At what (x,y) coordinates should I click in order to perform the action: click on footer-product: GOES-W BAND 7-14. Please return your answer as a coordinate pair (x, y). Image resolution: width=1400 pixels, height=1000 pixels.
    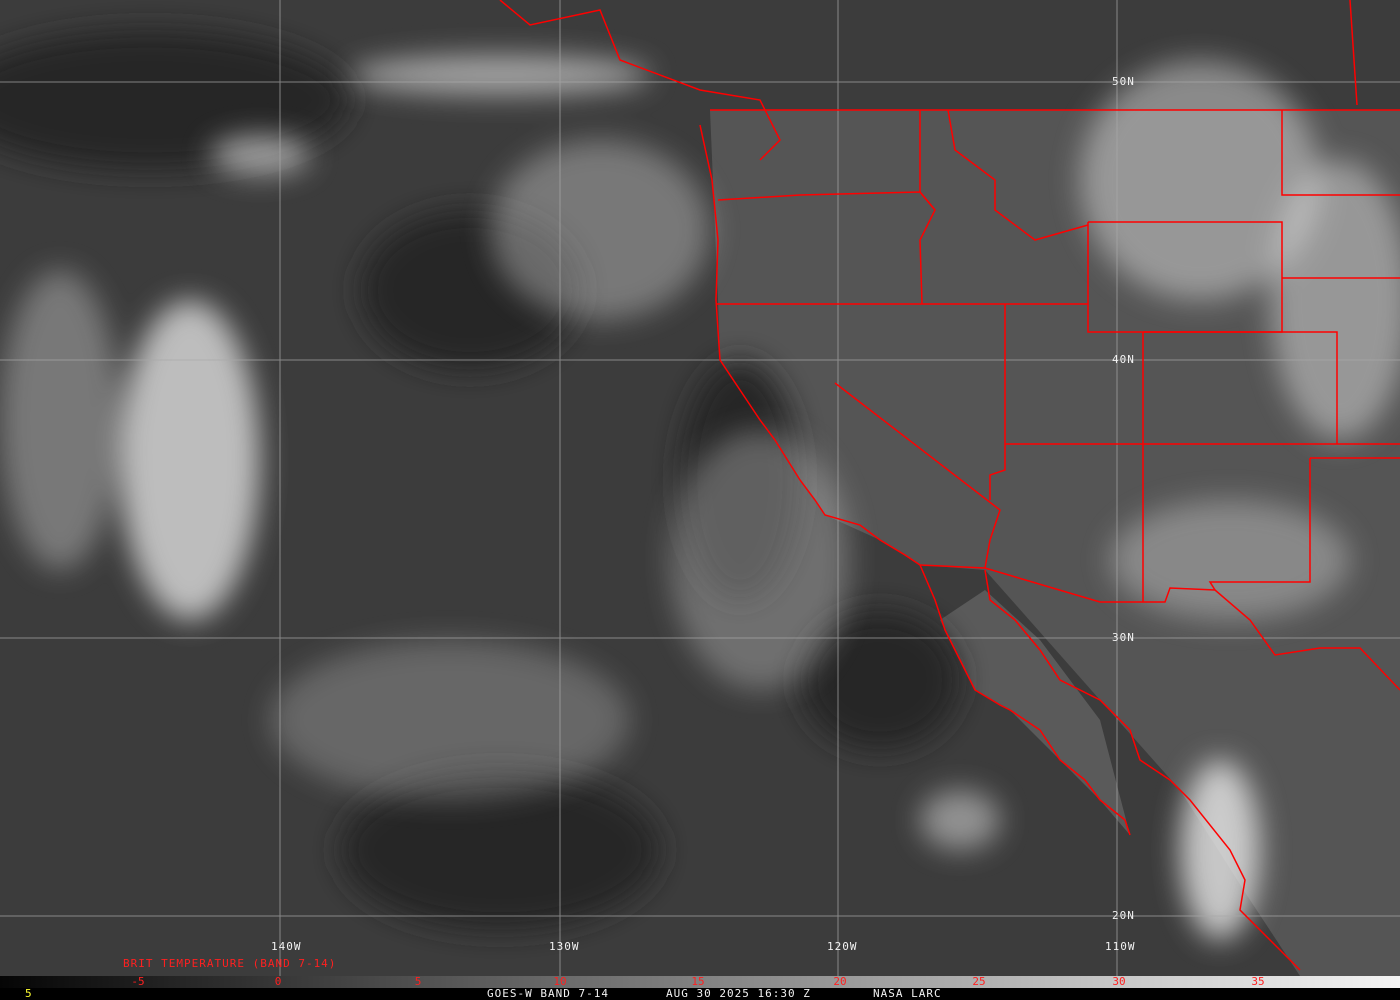
    Looking at the image, I should click on (548, 993).